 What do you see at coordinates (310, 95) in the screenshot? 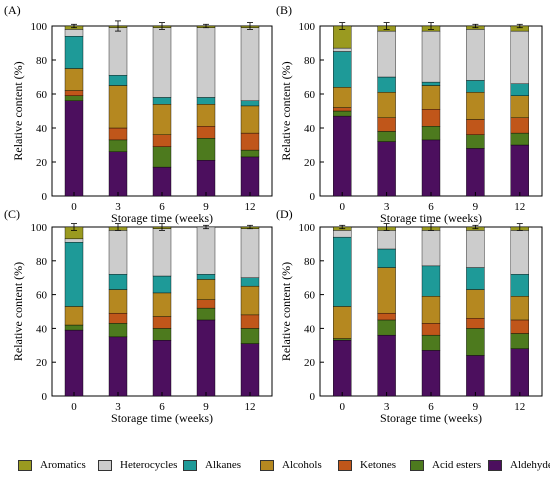
I see `y-tick-label: 60` at bounding box center [310, 95].